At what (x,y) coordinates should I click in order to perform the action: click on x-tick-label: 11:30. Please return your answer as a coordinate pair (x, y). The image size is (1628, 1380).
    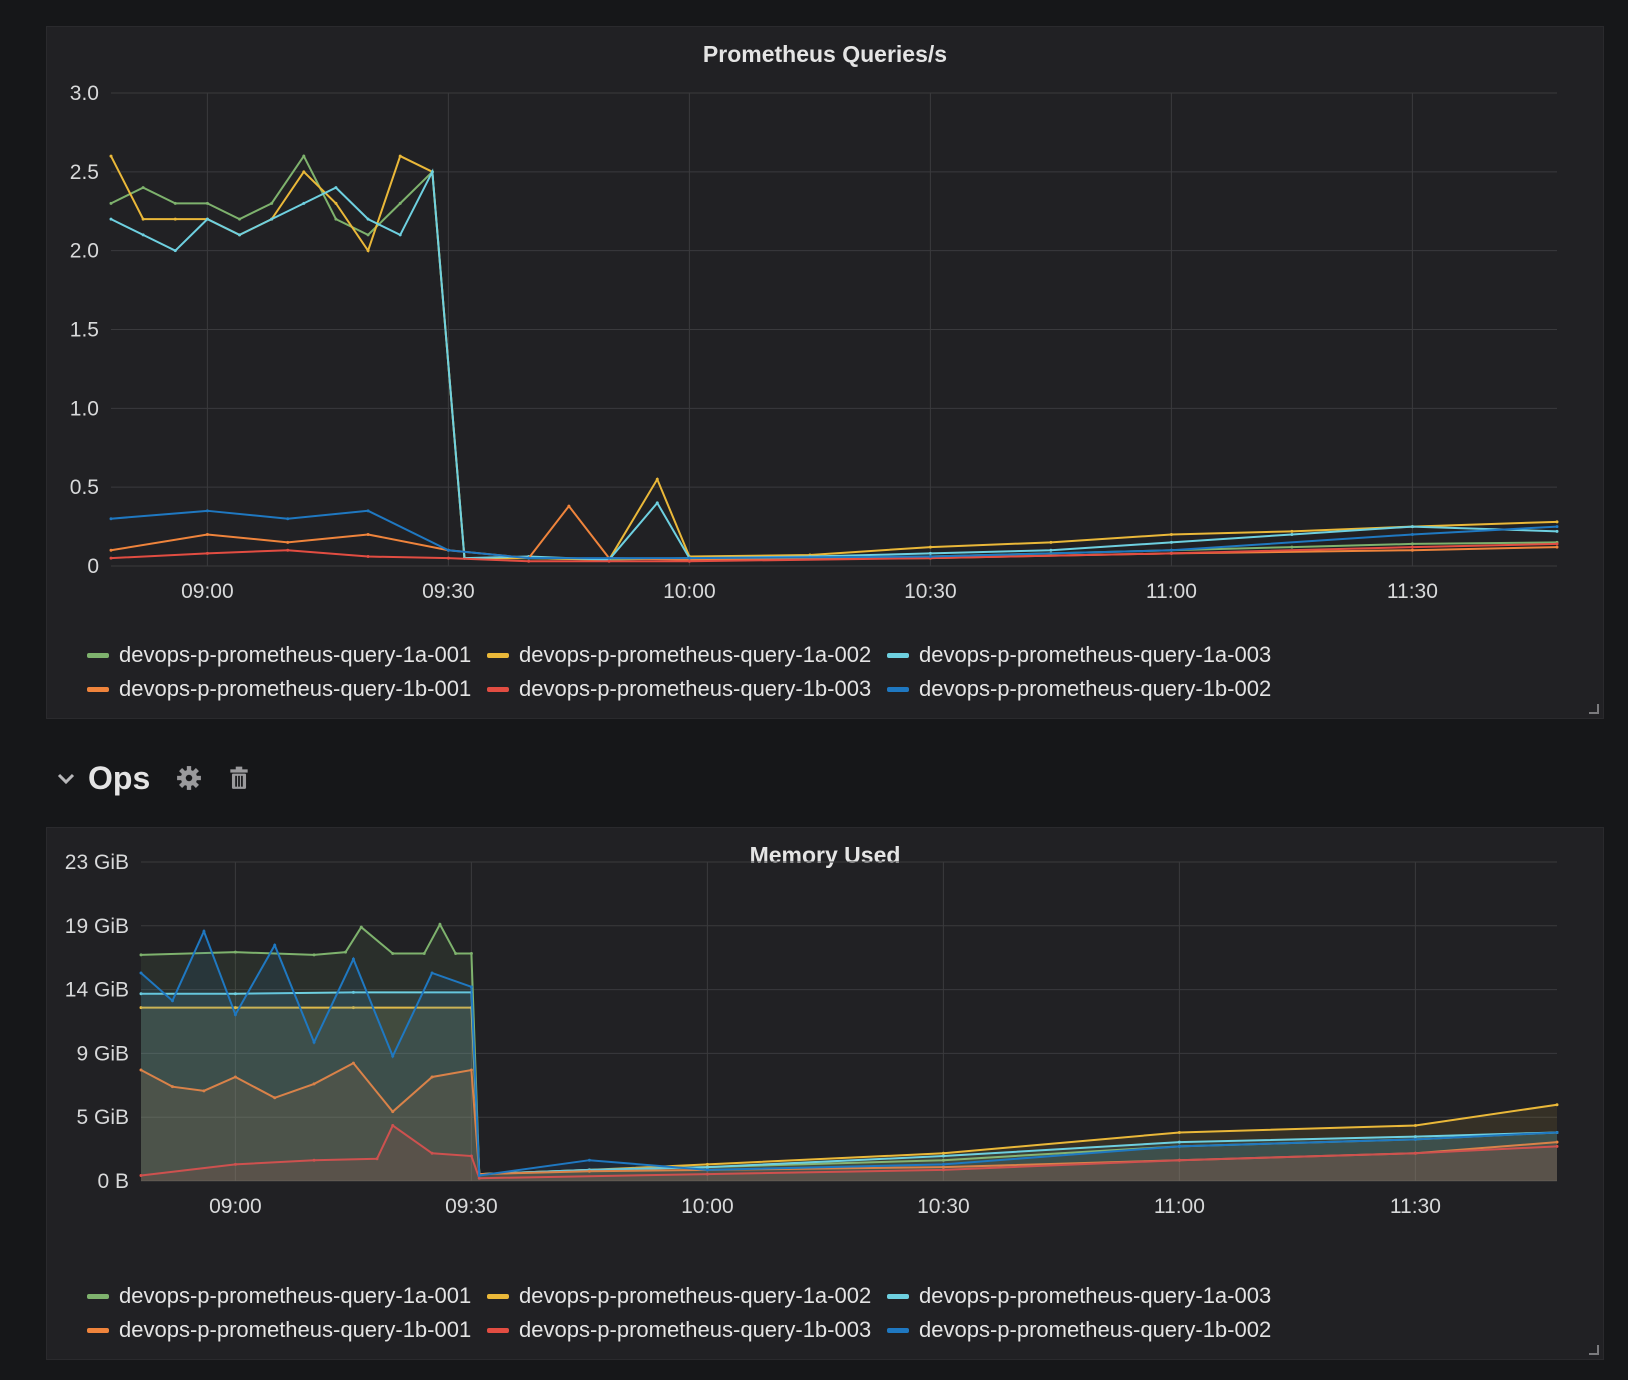
    Looking at the image, I should click on (1415, 1206).